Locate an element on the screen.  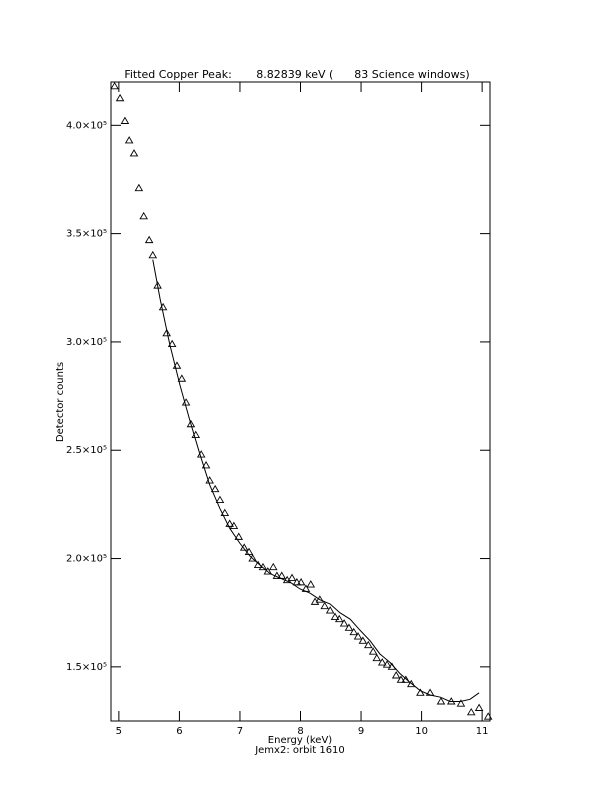
y-tick-label: 3.0×10⁵ is located at coordinates (86, 342).